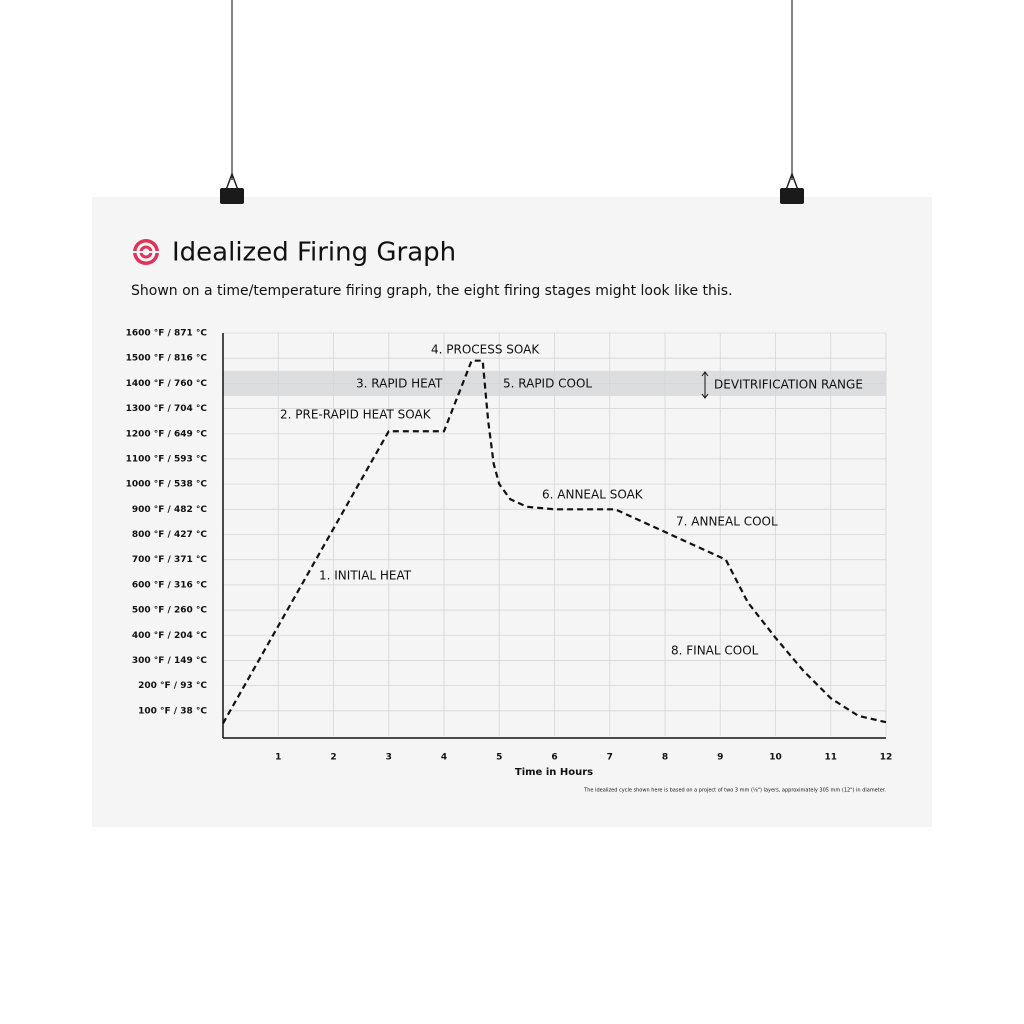  What do you see at coordinates (167, 485) in the screenshot?
I see `y-tick-label: 1000 °F / 538 °C` at bounding box center [167, 485].